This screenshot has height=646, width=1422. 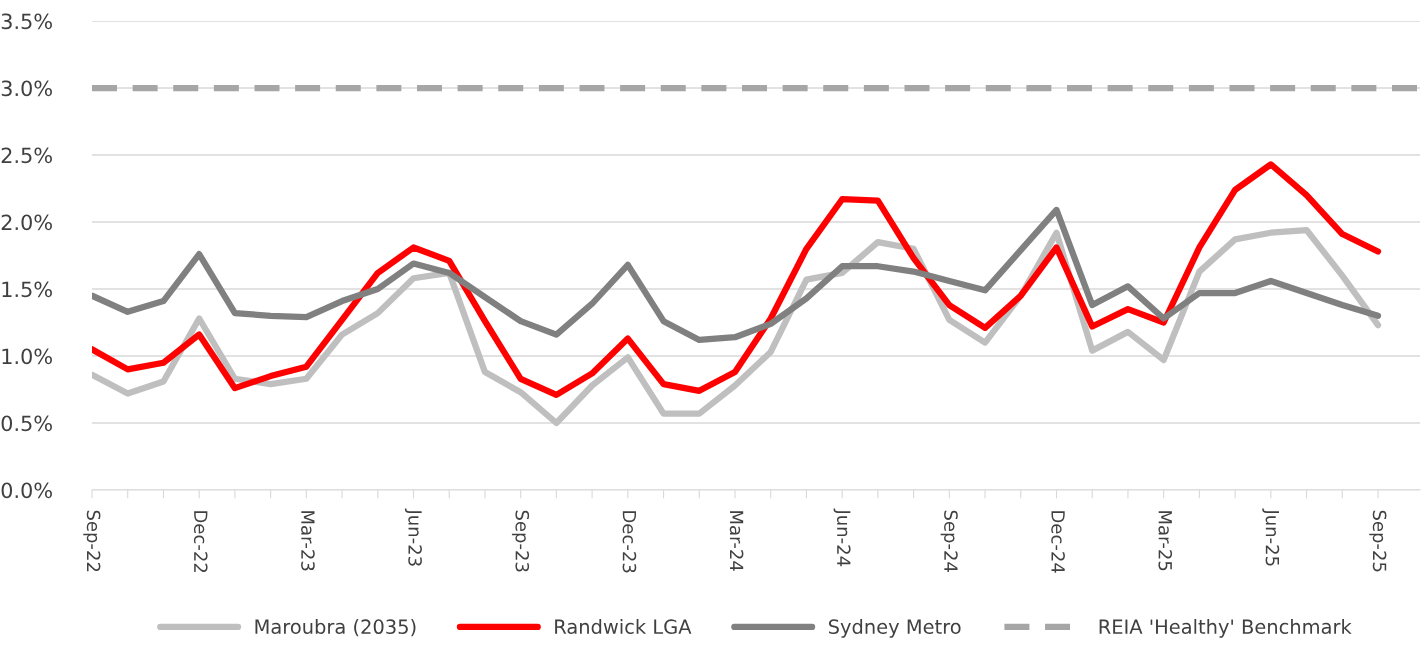 I want to click on y-tick-label: 2.0%, so click(x=26, y=222).